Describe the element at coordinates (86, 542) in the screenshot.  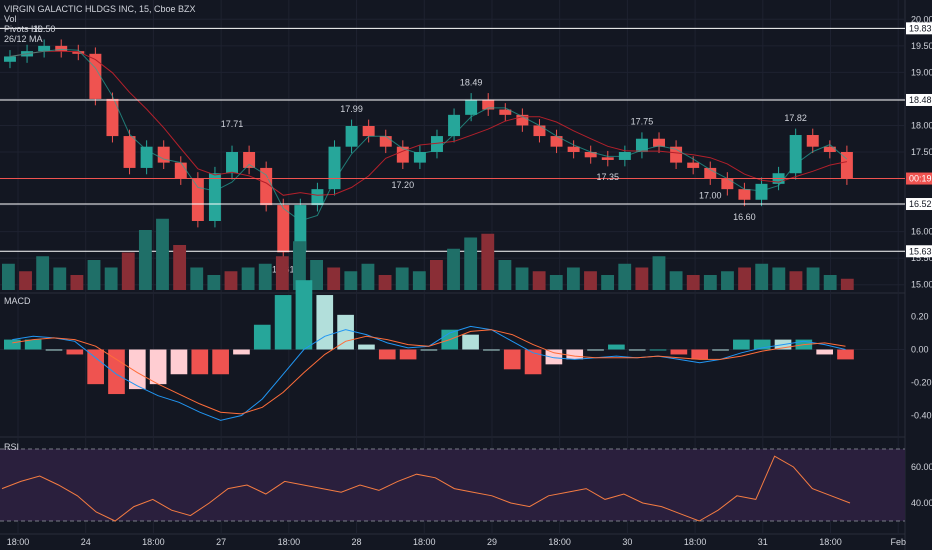
I see `x-tick-label: 24` at that location.